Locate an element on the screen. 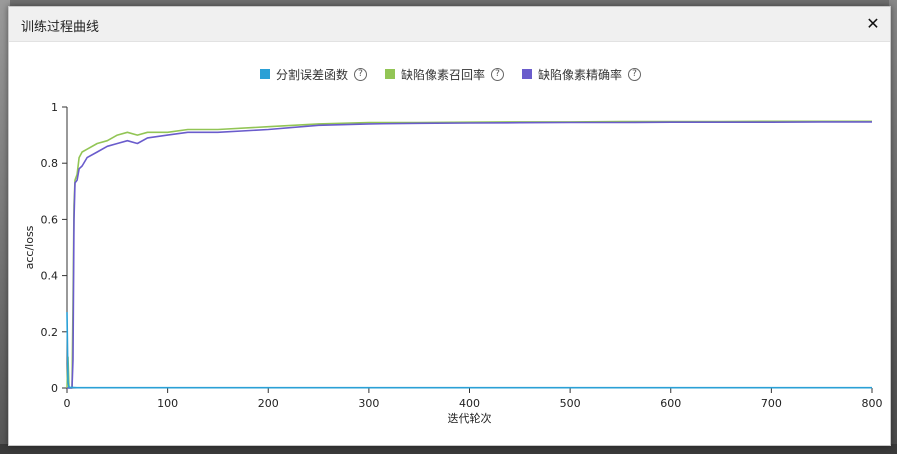  background-bottom is located at coordinates (448, 449).